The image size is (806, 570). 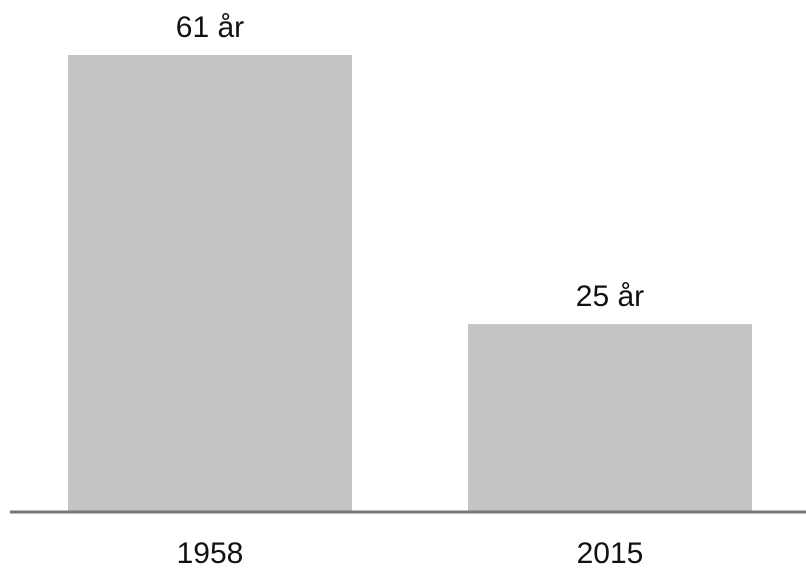 I want to click on x-tick-label: 2015, so click(x=610, y=553).